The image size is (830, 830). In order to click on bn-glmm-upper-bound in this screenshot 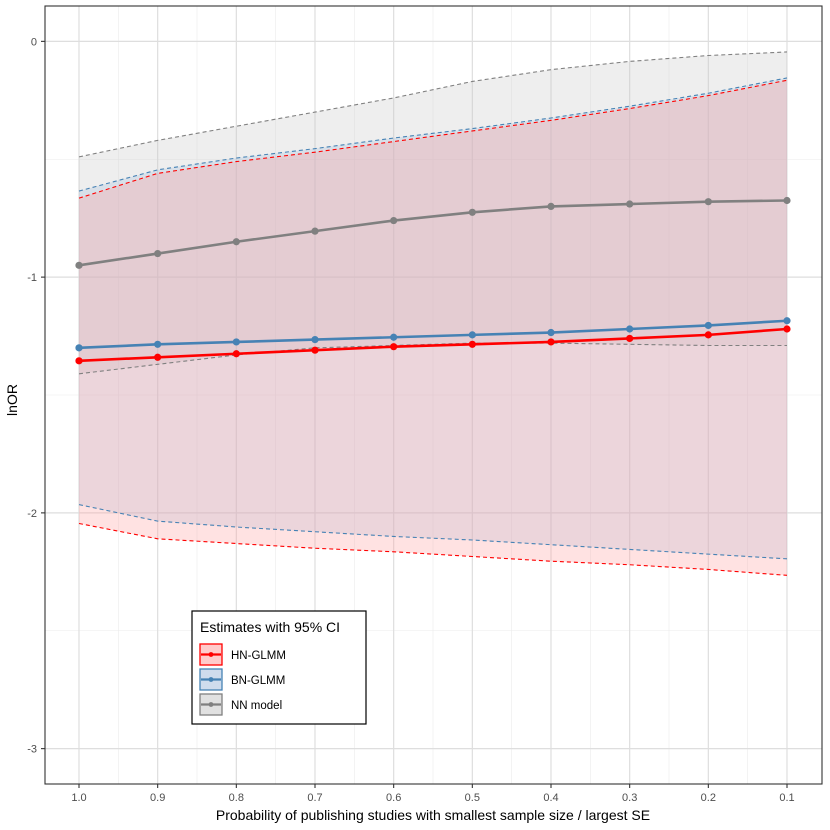, I will do `click(433, 134)`.